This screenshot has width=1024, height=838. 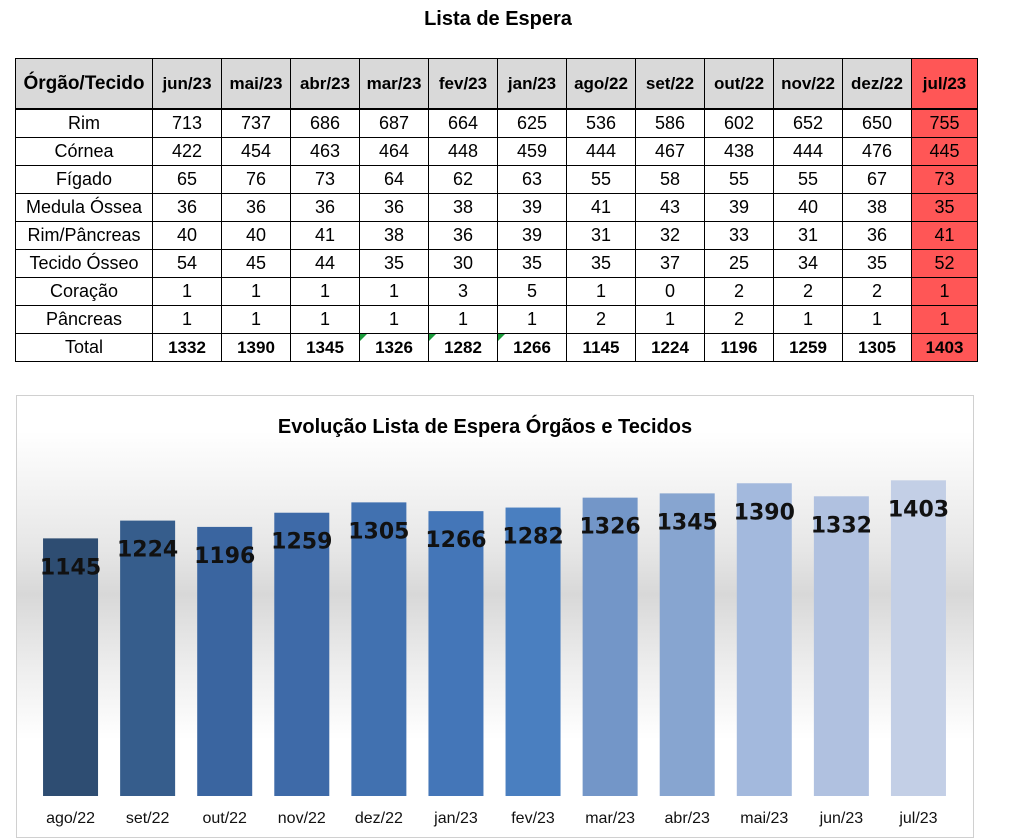 What do you see at coordinates (148, 818) in the screenshot?
I see `x-tick-label: set/22` at bounding box center [148, 818].